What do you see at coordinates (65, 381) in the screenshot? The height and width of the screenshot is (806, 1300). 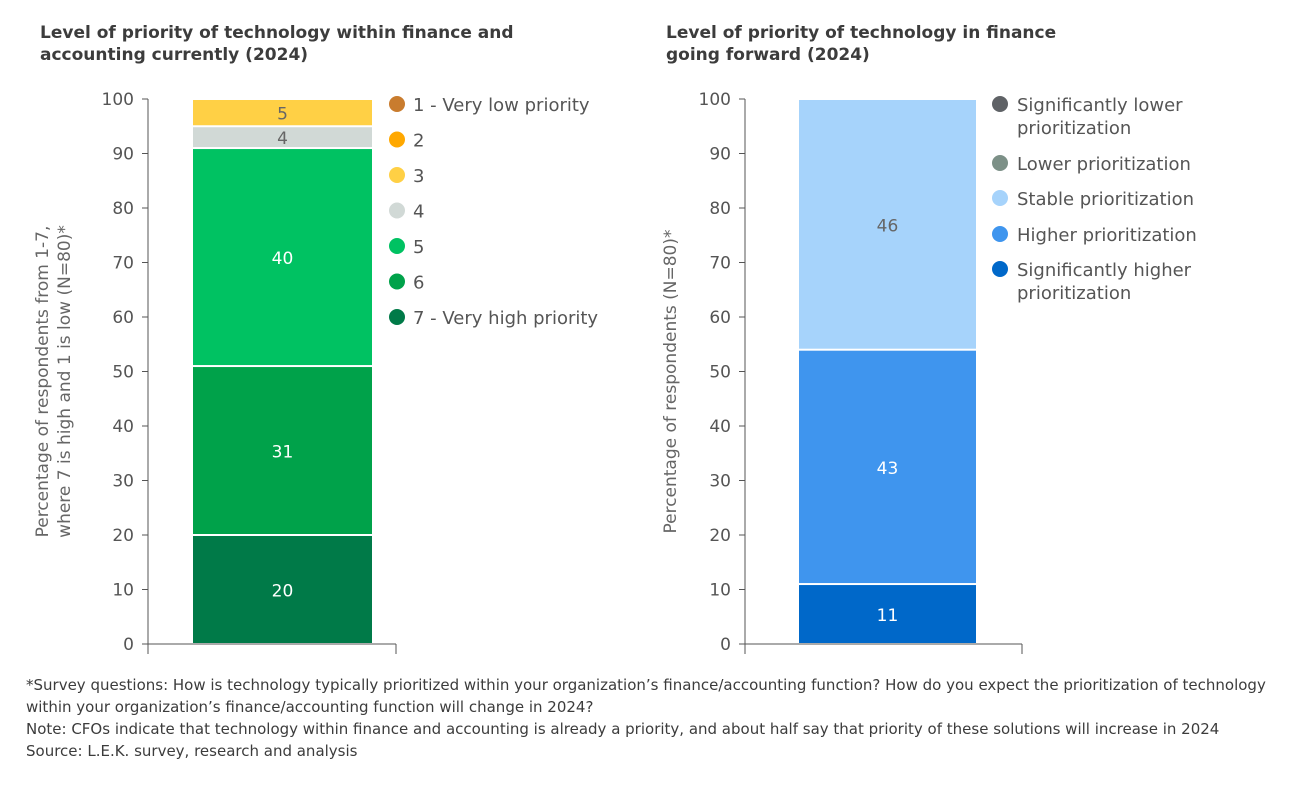 I see `y-axis-label-line: where 7 is high and 1 is low (N=80)*` at bounding box center [65, 381].